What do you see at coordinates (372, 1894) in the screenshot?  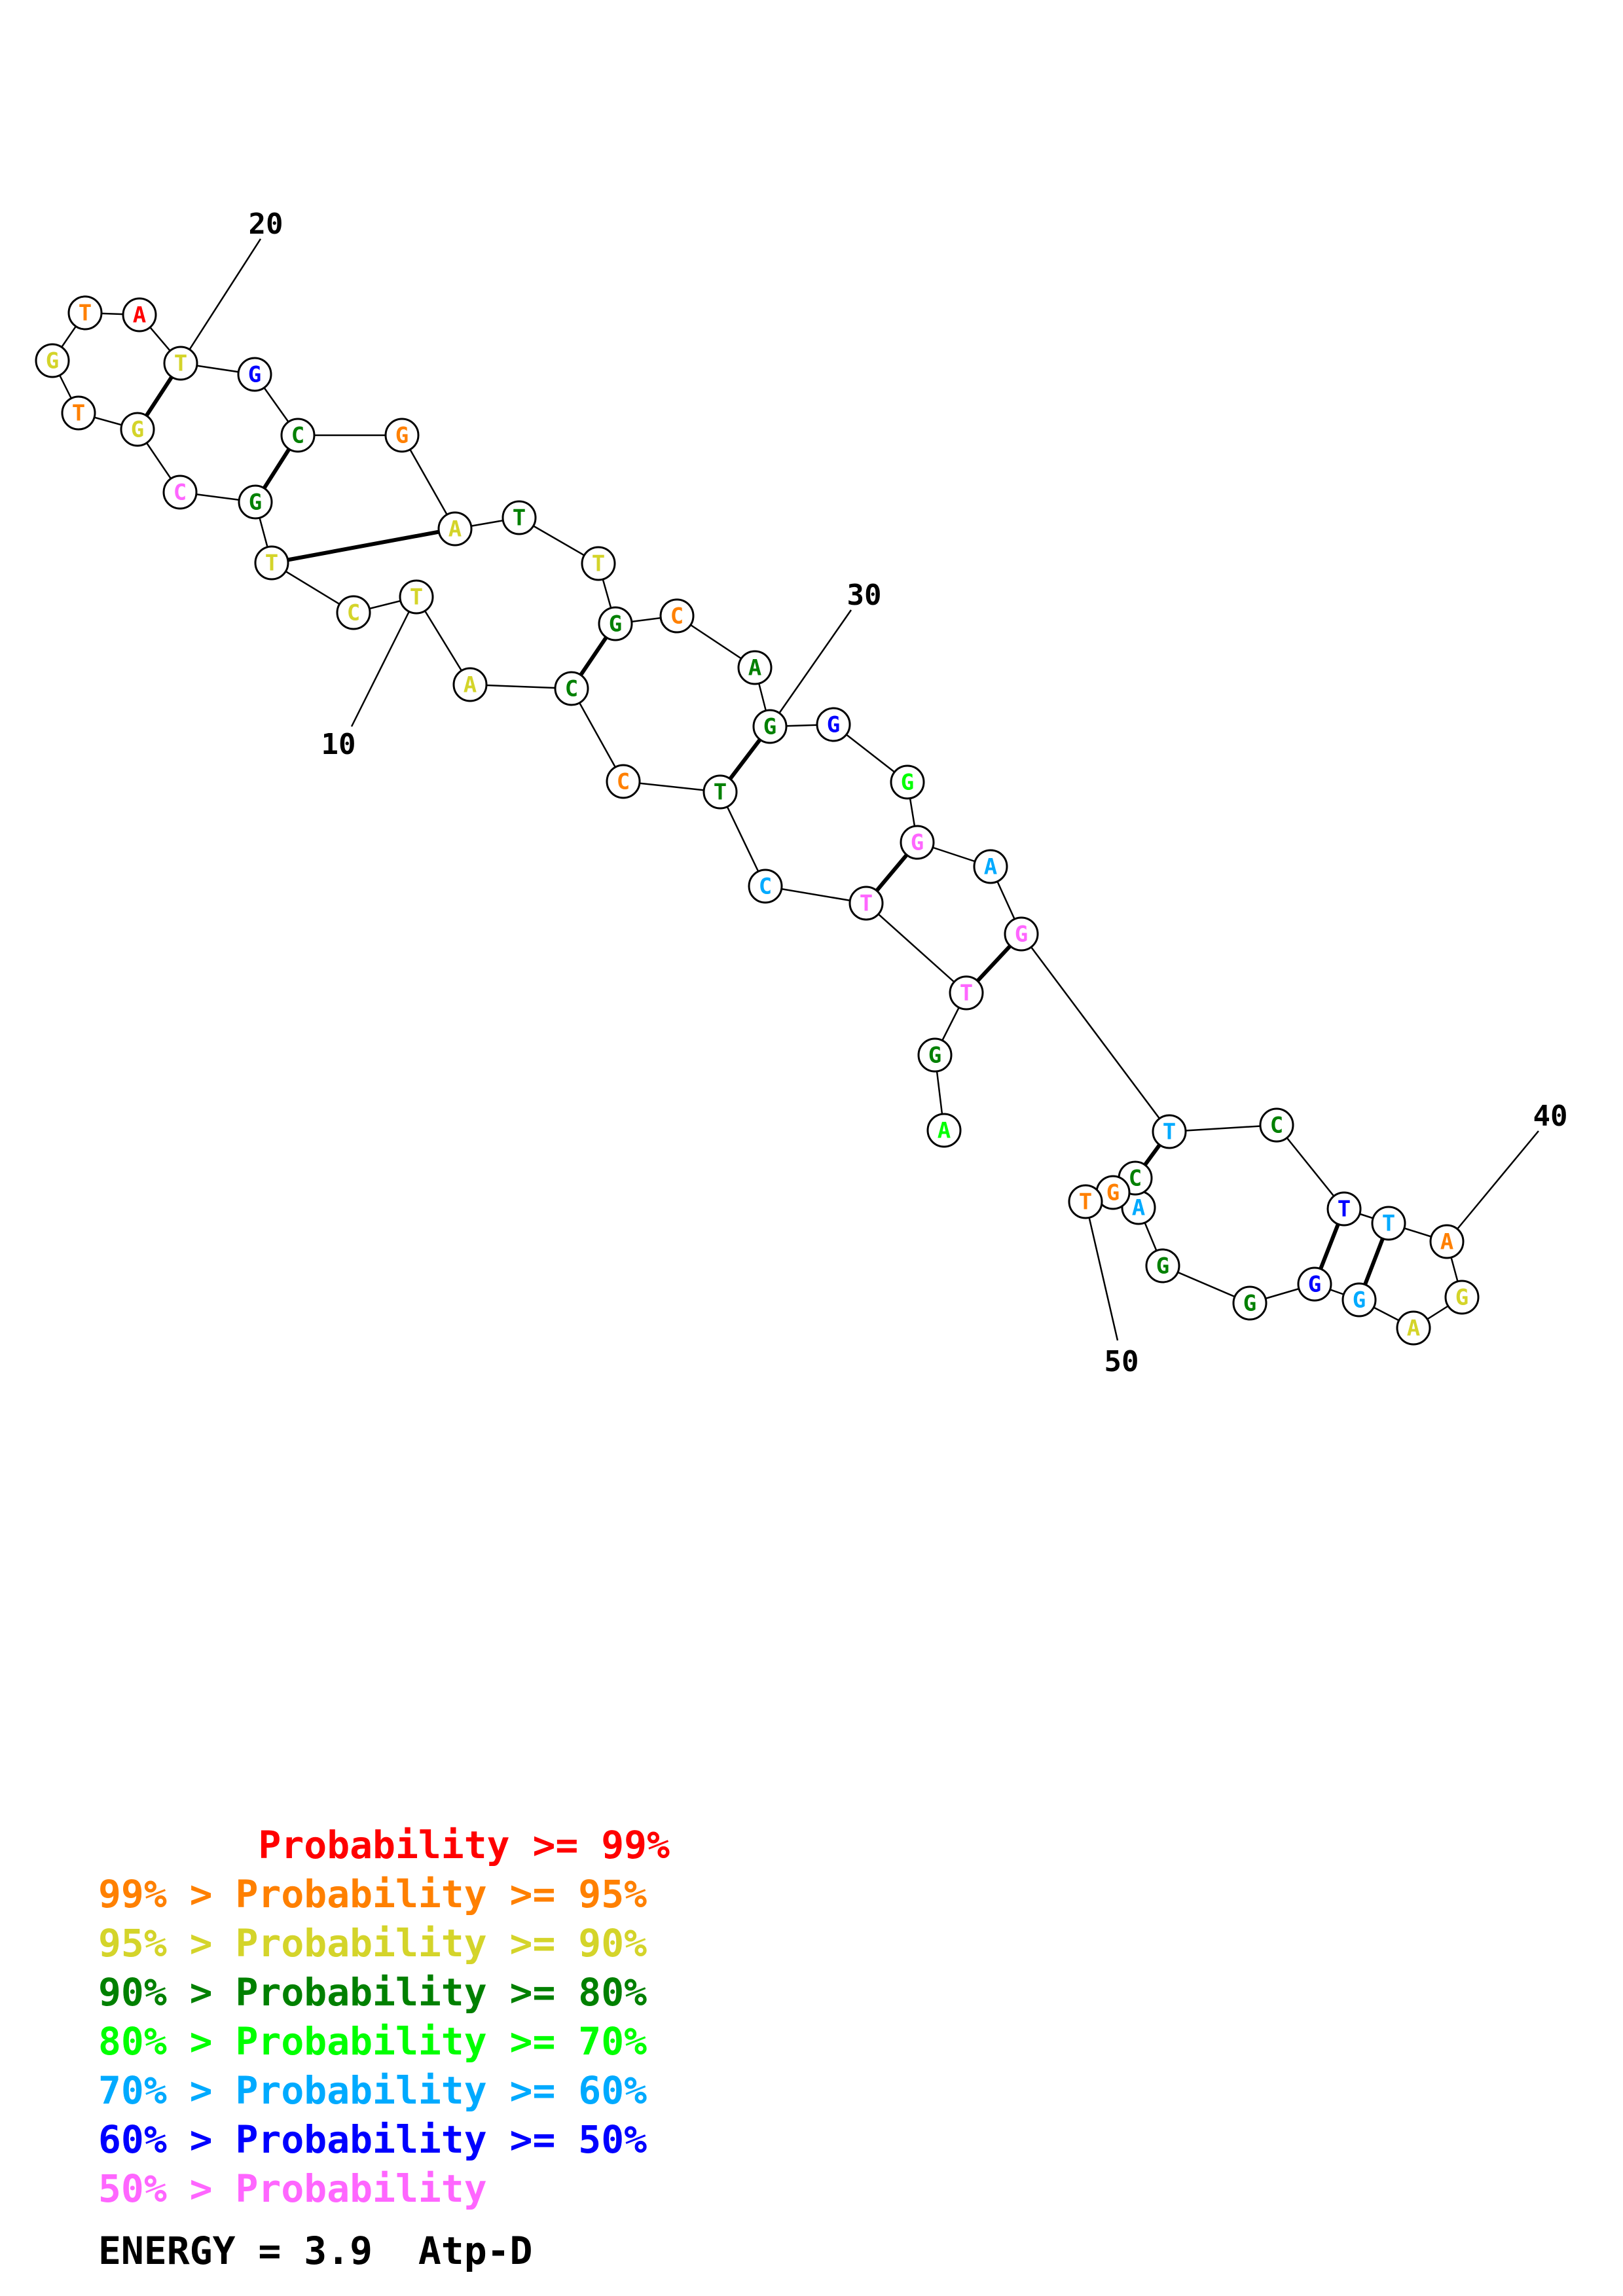 I see `legend-entry: 99% > Probability >= 95%` at bounding box center [372, 1894].